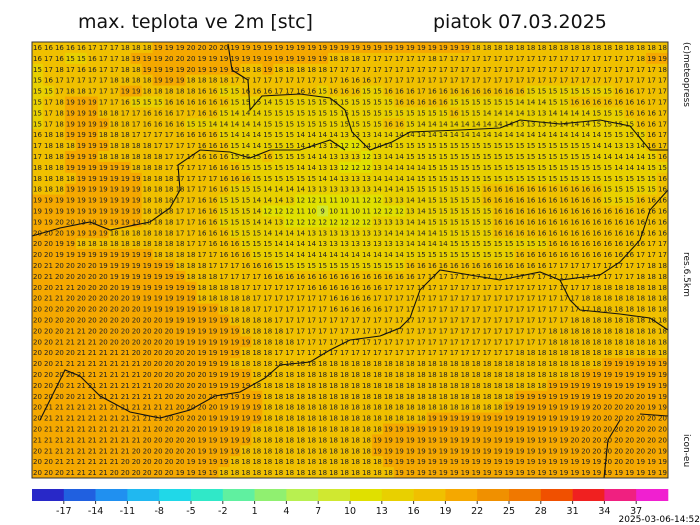  I want to click on temperature-value: 13, so click(322, 190).